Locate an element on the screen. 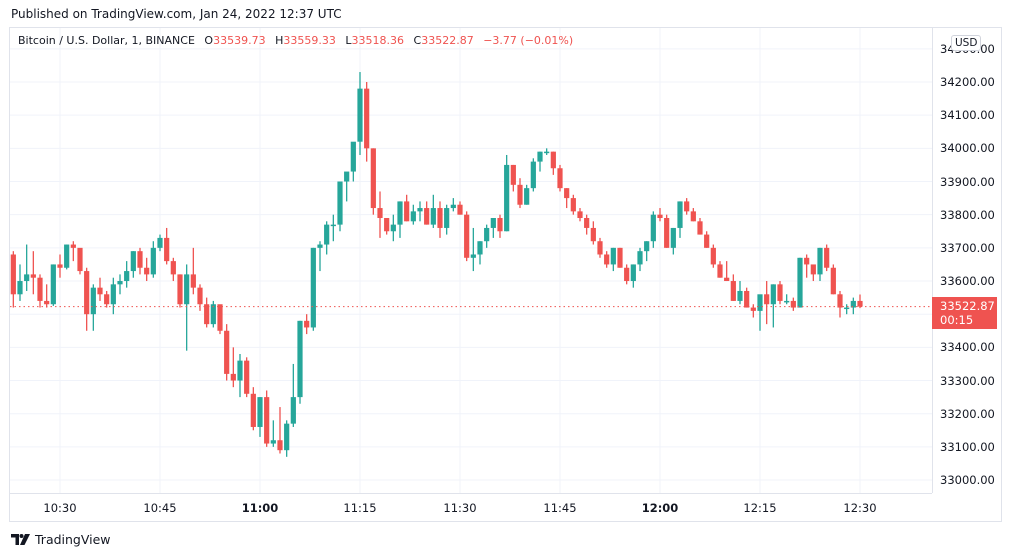 This screenshot has width=1012, height=558. change-value: −3.77 (−0.01%) is located at coordinates (528, 40).